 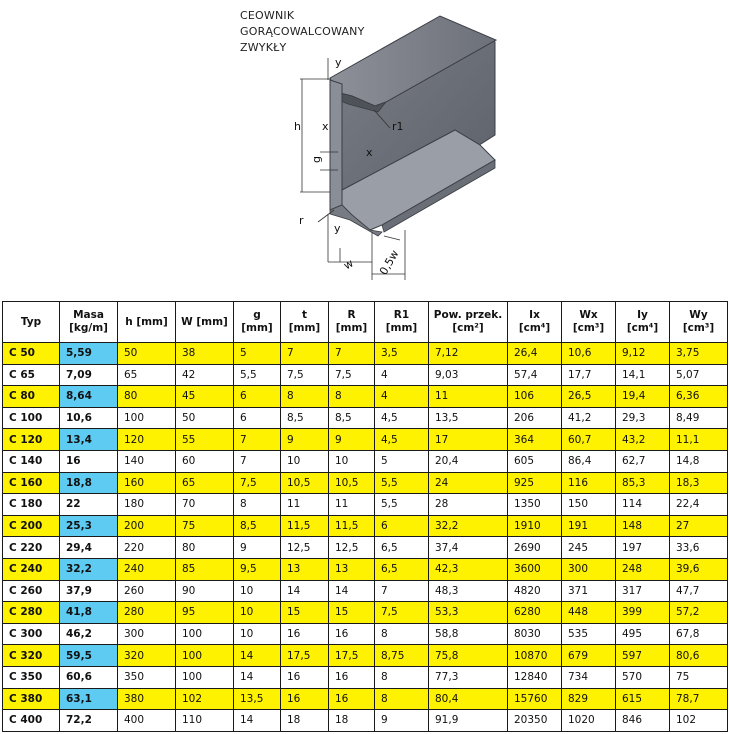 What do you see at coordinates (146, 569) in the screenshot?
I see `table-cell: 240` at bounding box center [146, 569].